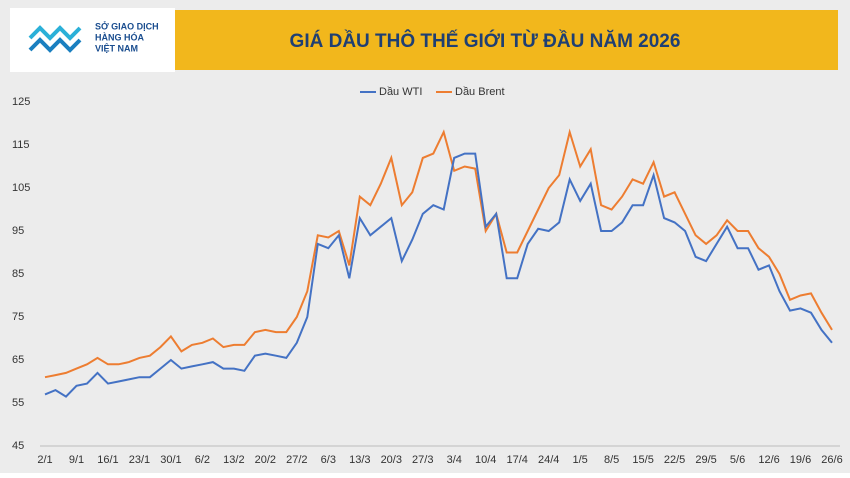  Describe the element at coordinates (800, 460) in the screenshot. I see `x-tick-label: 19/6` at that location.